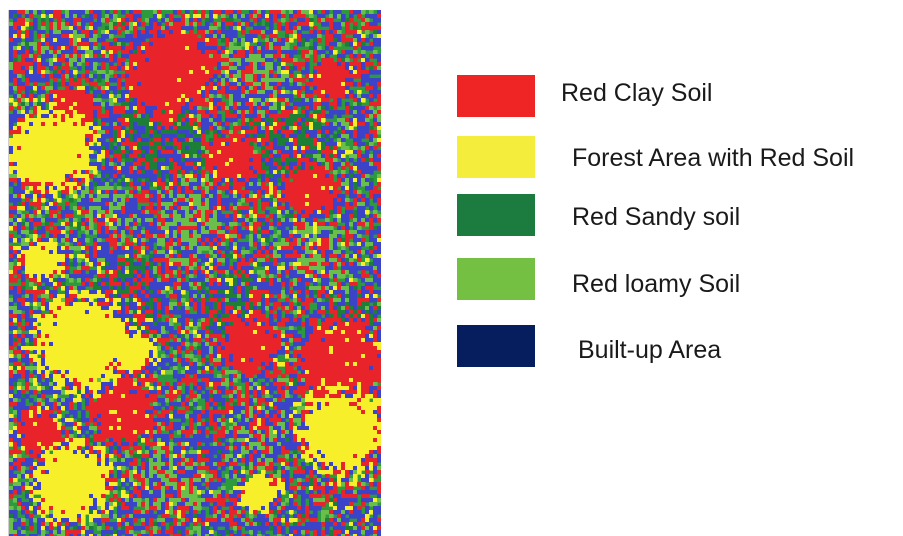 Image resolution: width=903 pixels, height=536 pixels. What do you see at coordinates (496, 346) in the screenshot?
I see `legend-swatch-built-up-area` at bounding box center [496, 346].